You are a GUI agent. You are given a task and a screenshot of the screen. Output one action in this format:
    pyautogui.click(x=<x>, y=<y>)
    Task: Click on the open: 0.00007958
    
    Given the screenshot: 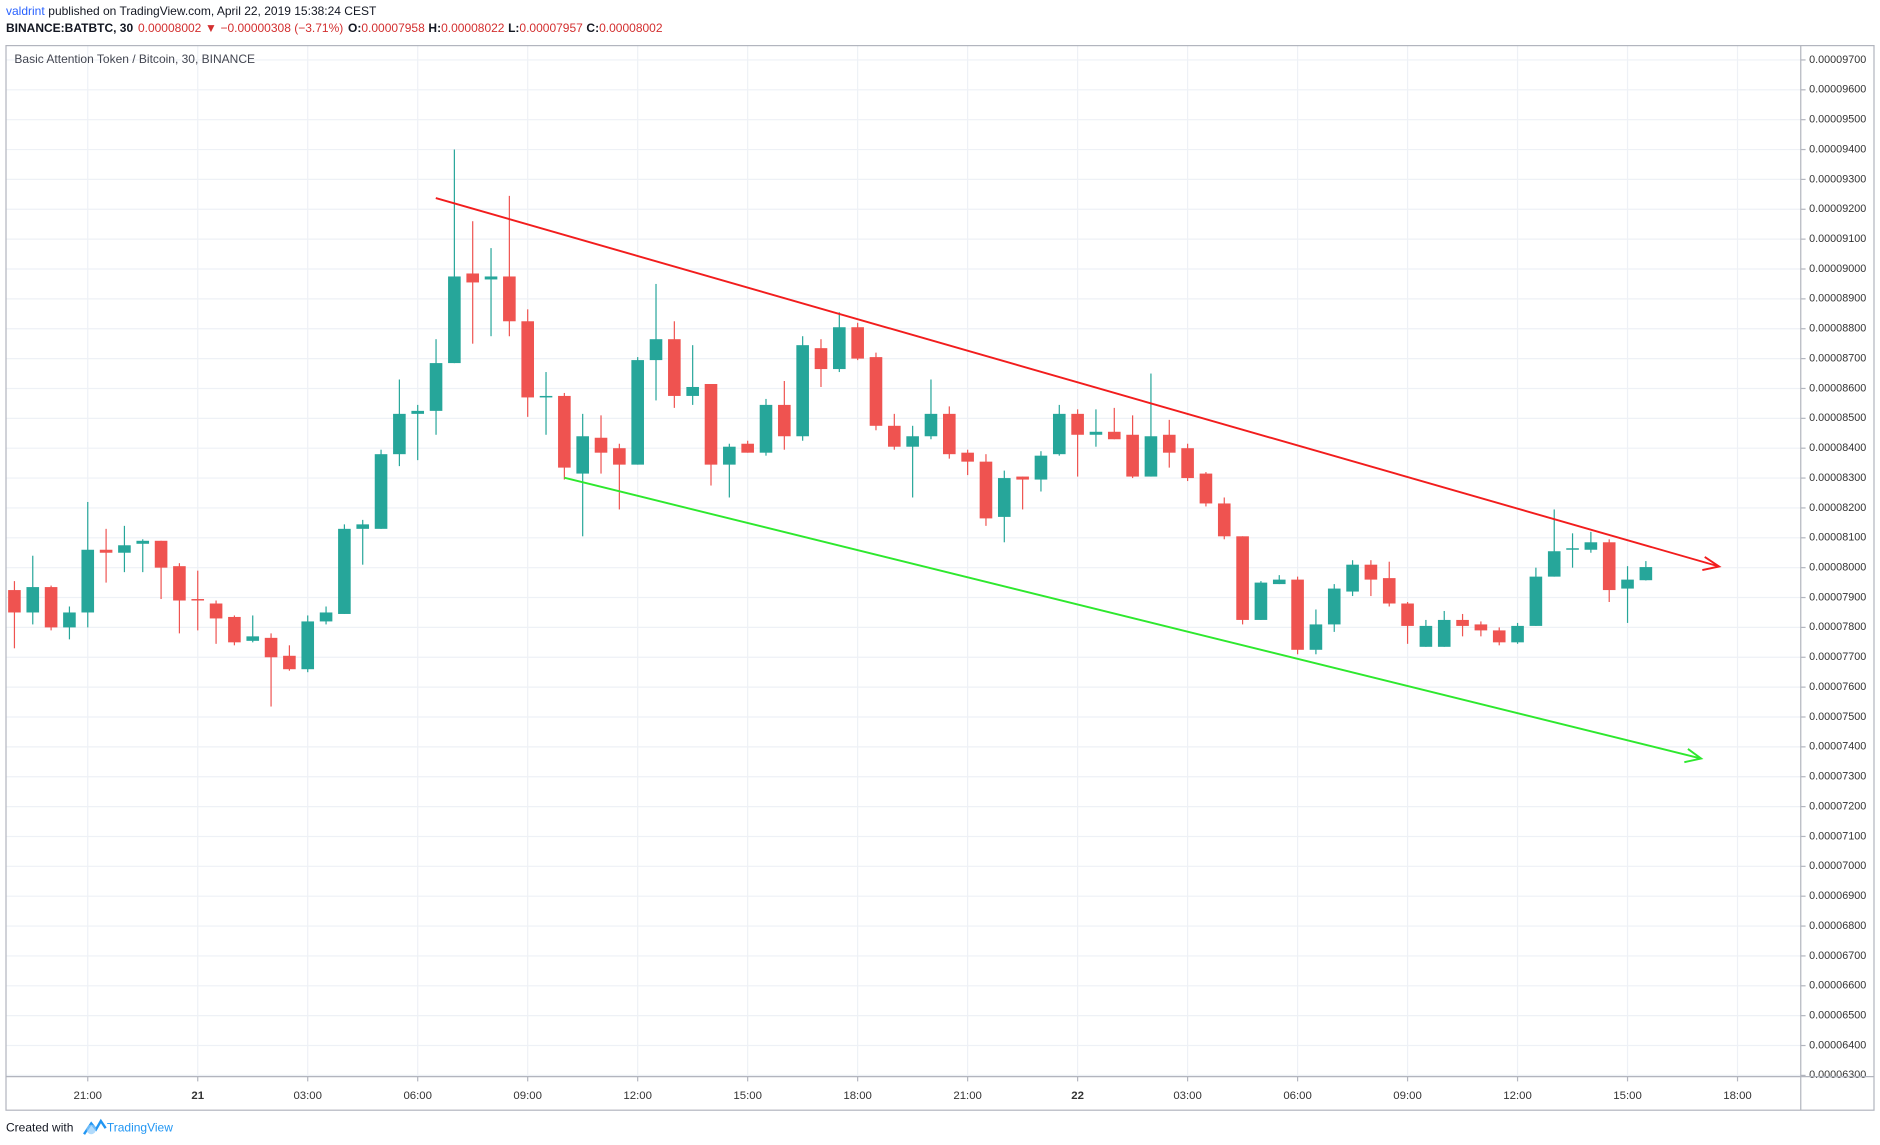 What is the action you would take?
    pyautogui.click(x=393, y=28)
    